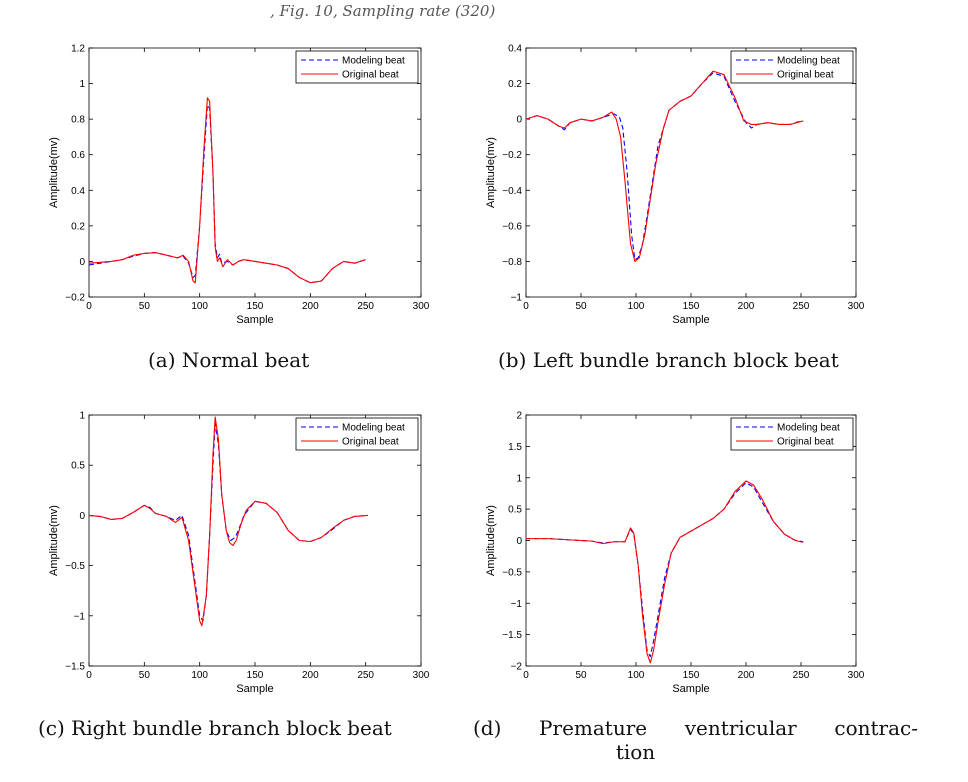 The width and height of the screenshot is (968, 782). What do you see at coordinates (691, 675) in the screenshot?
I see `x-tick-label-d: 150` at bounding box center [691, 675].